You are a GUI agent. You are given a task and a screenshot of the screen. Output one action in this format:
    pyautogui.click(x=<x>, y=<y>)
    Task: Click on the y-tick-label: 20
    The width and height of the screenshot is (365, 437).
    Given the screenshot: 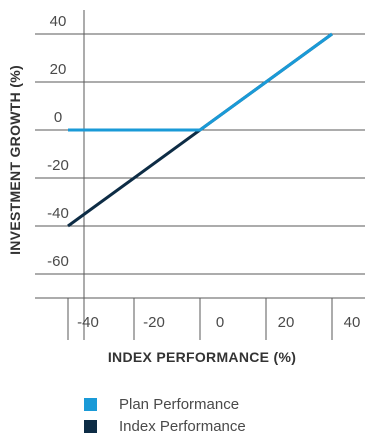 What is the action you would take?
    pyautogui.click(x=58, y=69)
    